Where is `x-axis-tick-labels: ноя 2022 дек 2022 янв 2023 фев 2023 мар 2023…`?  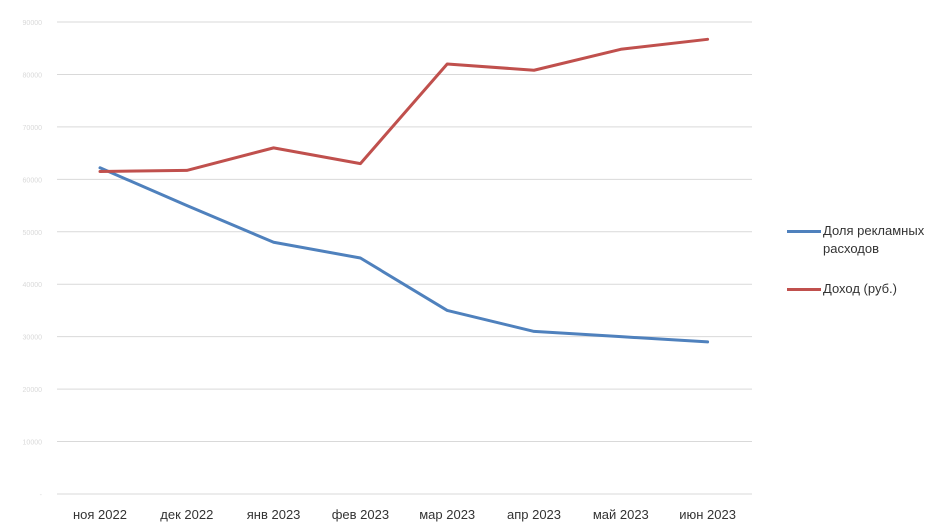 x-axis-tick-labels: ноя 2022 дек 2022 янв 2023 фев 2023 мар 2023… is located at coordinates (404, 514).